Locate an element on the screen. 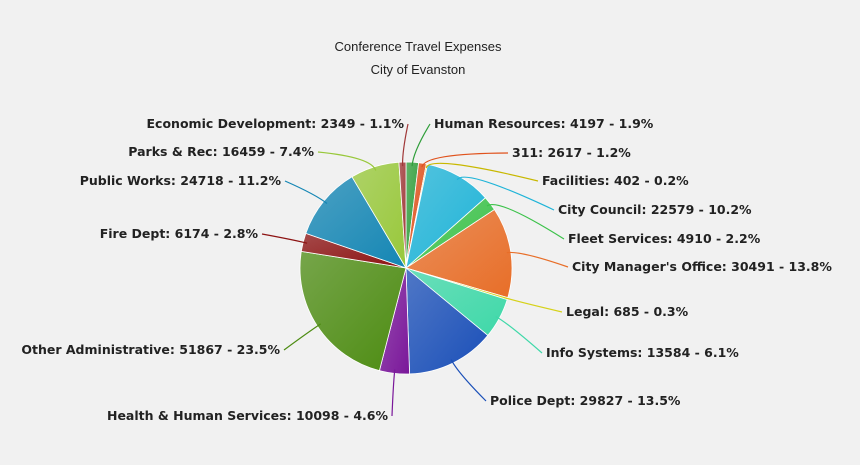  slice-label-fleet-services: Fleet Services: 4910 - 2.2% is located at coordinates (664, 238).